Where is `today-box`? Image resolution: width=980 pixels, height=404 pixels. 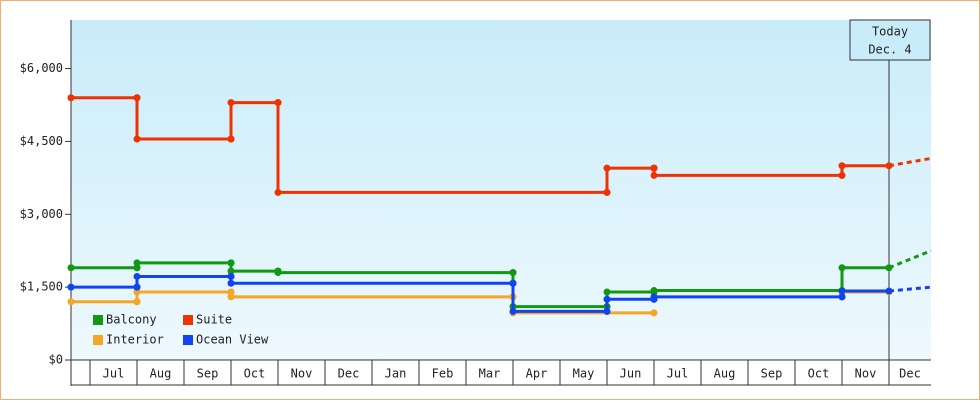 today-box is located at coordinates (890, 40).